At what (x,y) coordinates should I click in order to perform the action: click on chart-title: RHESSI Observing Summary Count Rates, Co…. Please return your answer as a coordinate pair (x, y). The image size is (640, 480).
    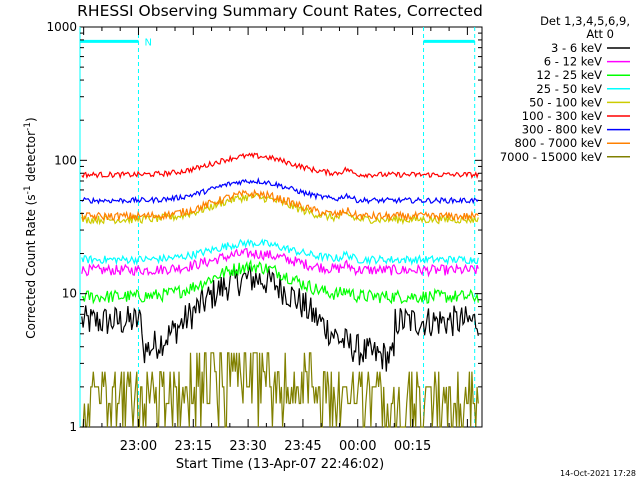
    Looking at the image, I should click on (280, 11).